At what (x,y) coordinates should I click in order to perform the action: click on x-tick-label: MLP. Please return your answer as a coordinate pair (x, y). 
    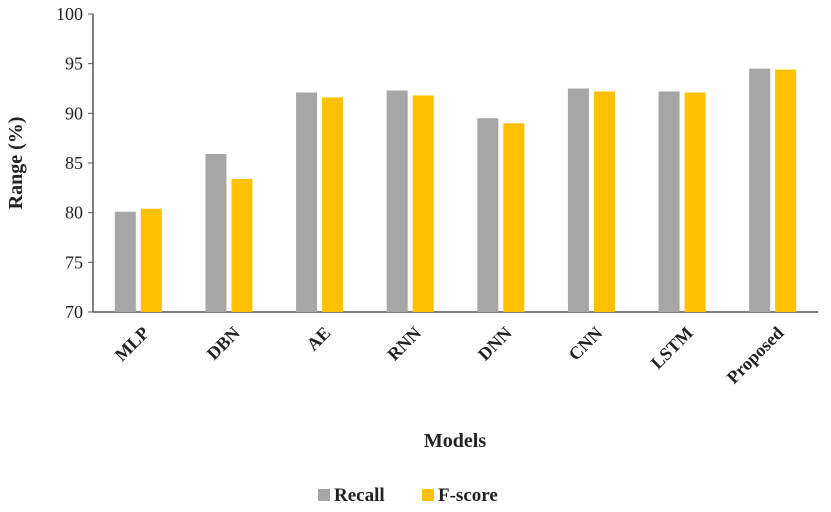
    Looking at the image, I should click on (132, 344).